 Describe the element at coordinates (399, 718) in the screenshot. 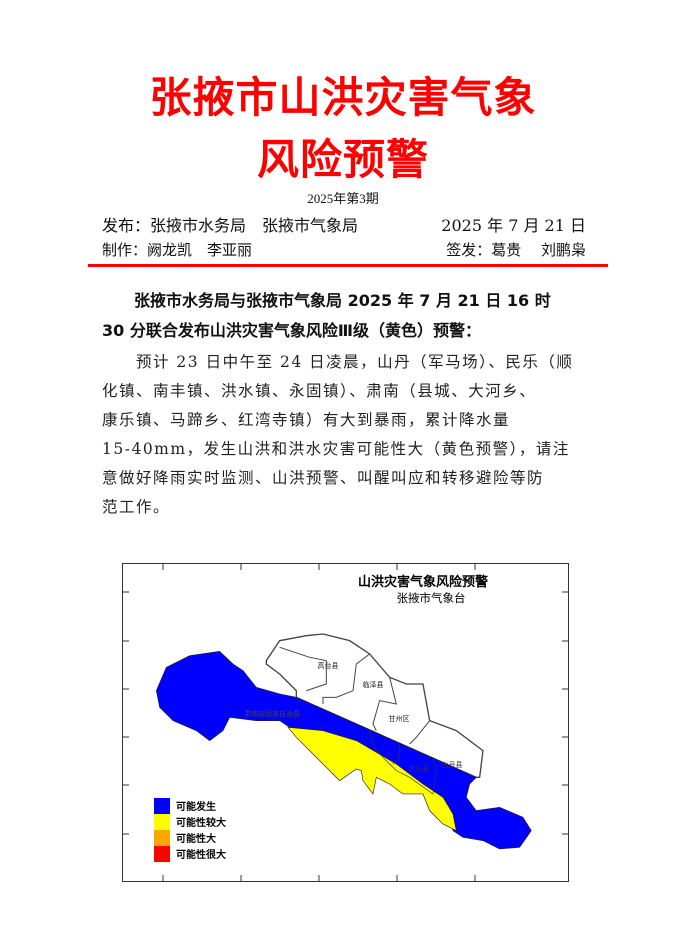

I see `county-label-ganzhou: 甘州区` at that location.